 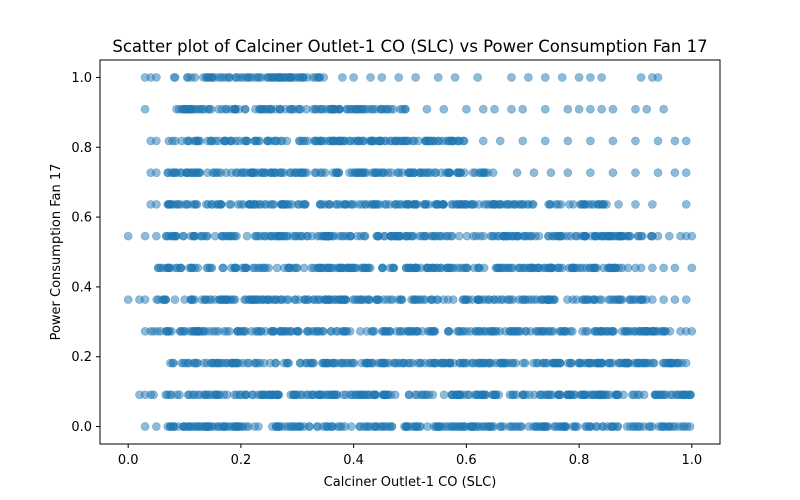 I want to click on x-tick-label: 0.6, so click(x=466, y=460).